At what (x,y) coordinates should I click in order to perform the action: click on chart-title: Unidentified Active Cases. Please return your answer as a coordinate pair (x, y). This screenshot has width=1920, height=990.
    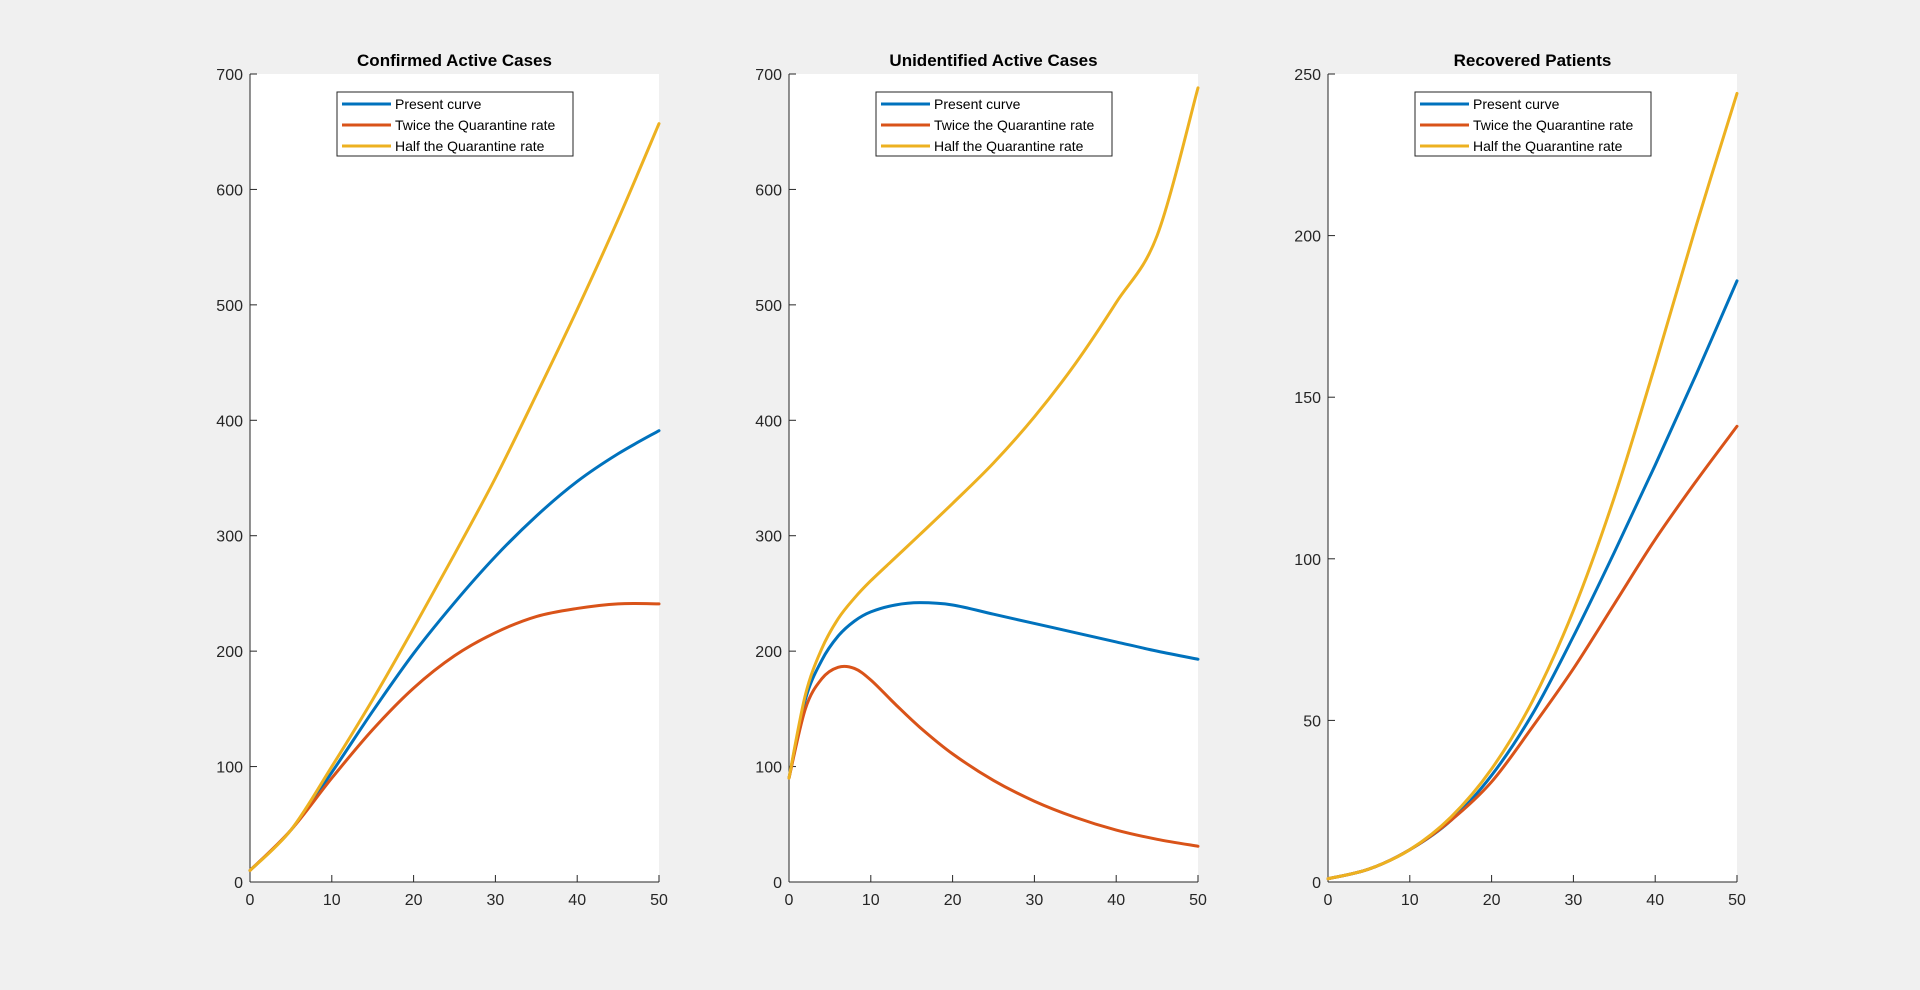
    Looking at the image, I should click on (993, 60).